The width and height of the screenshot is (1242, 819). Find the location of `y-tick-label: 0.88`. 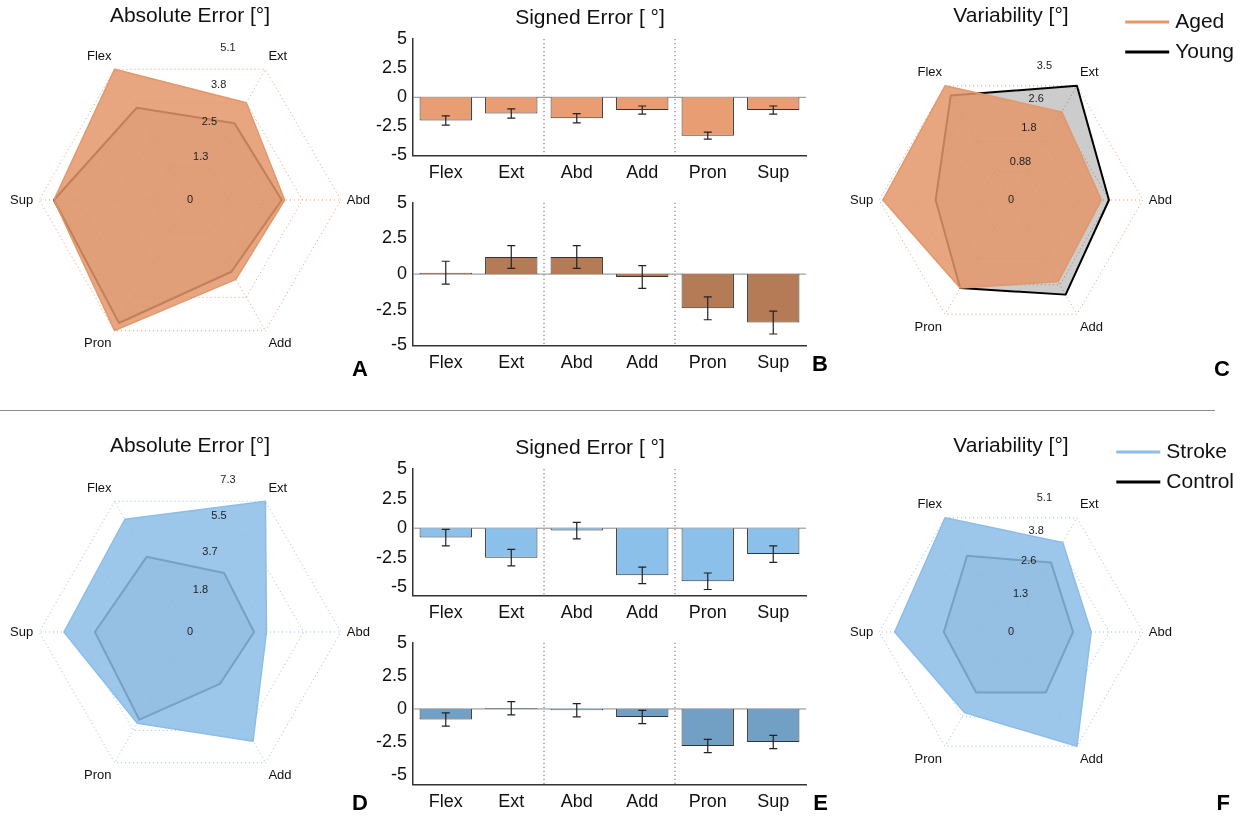

y-tick-label: 0.88 is located at coordinates (1020, 161).